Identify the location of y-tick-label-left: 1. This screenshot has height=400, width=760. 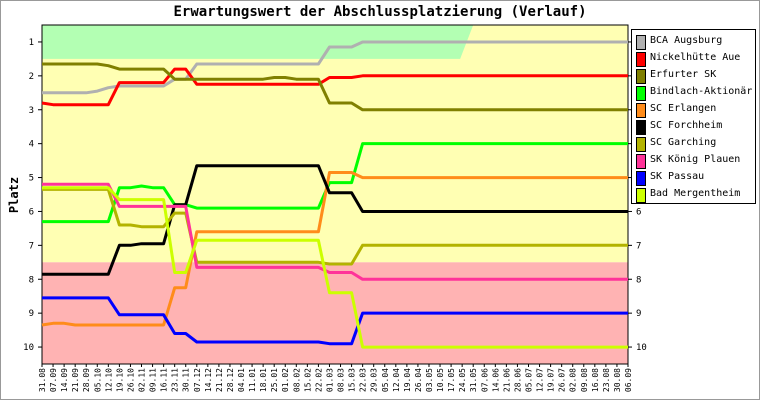
(31, 43).